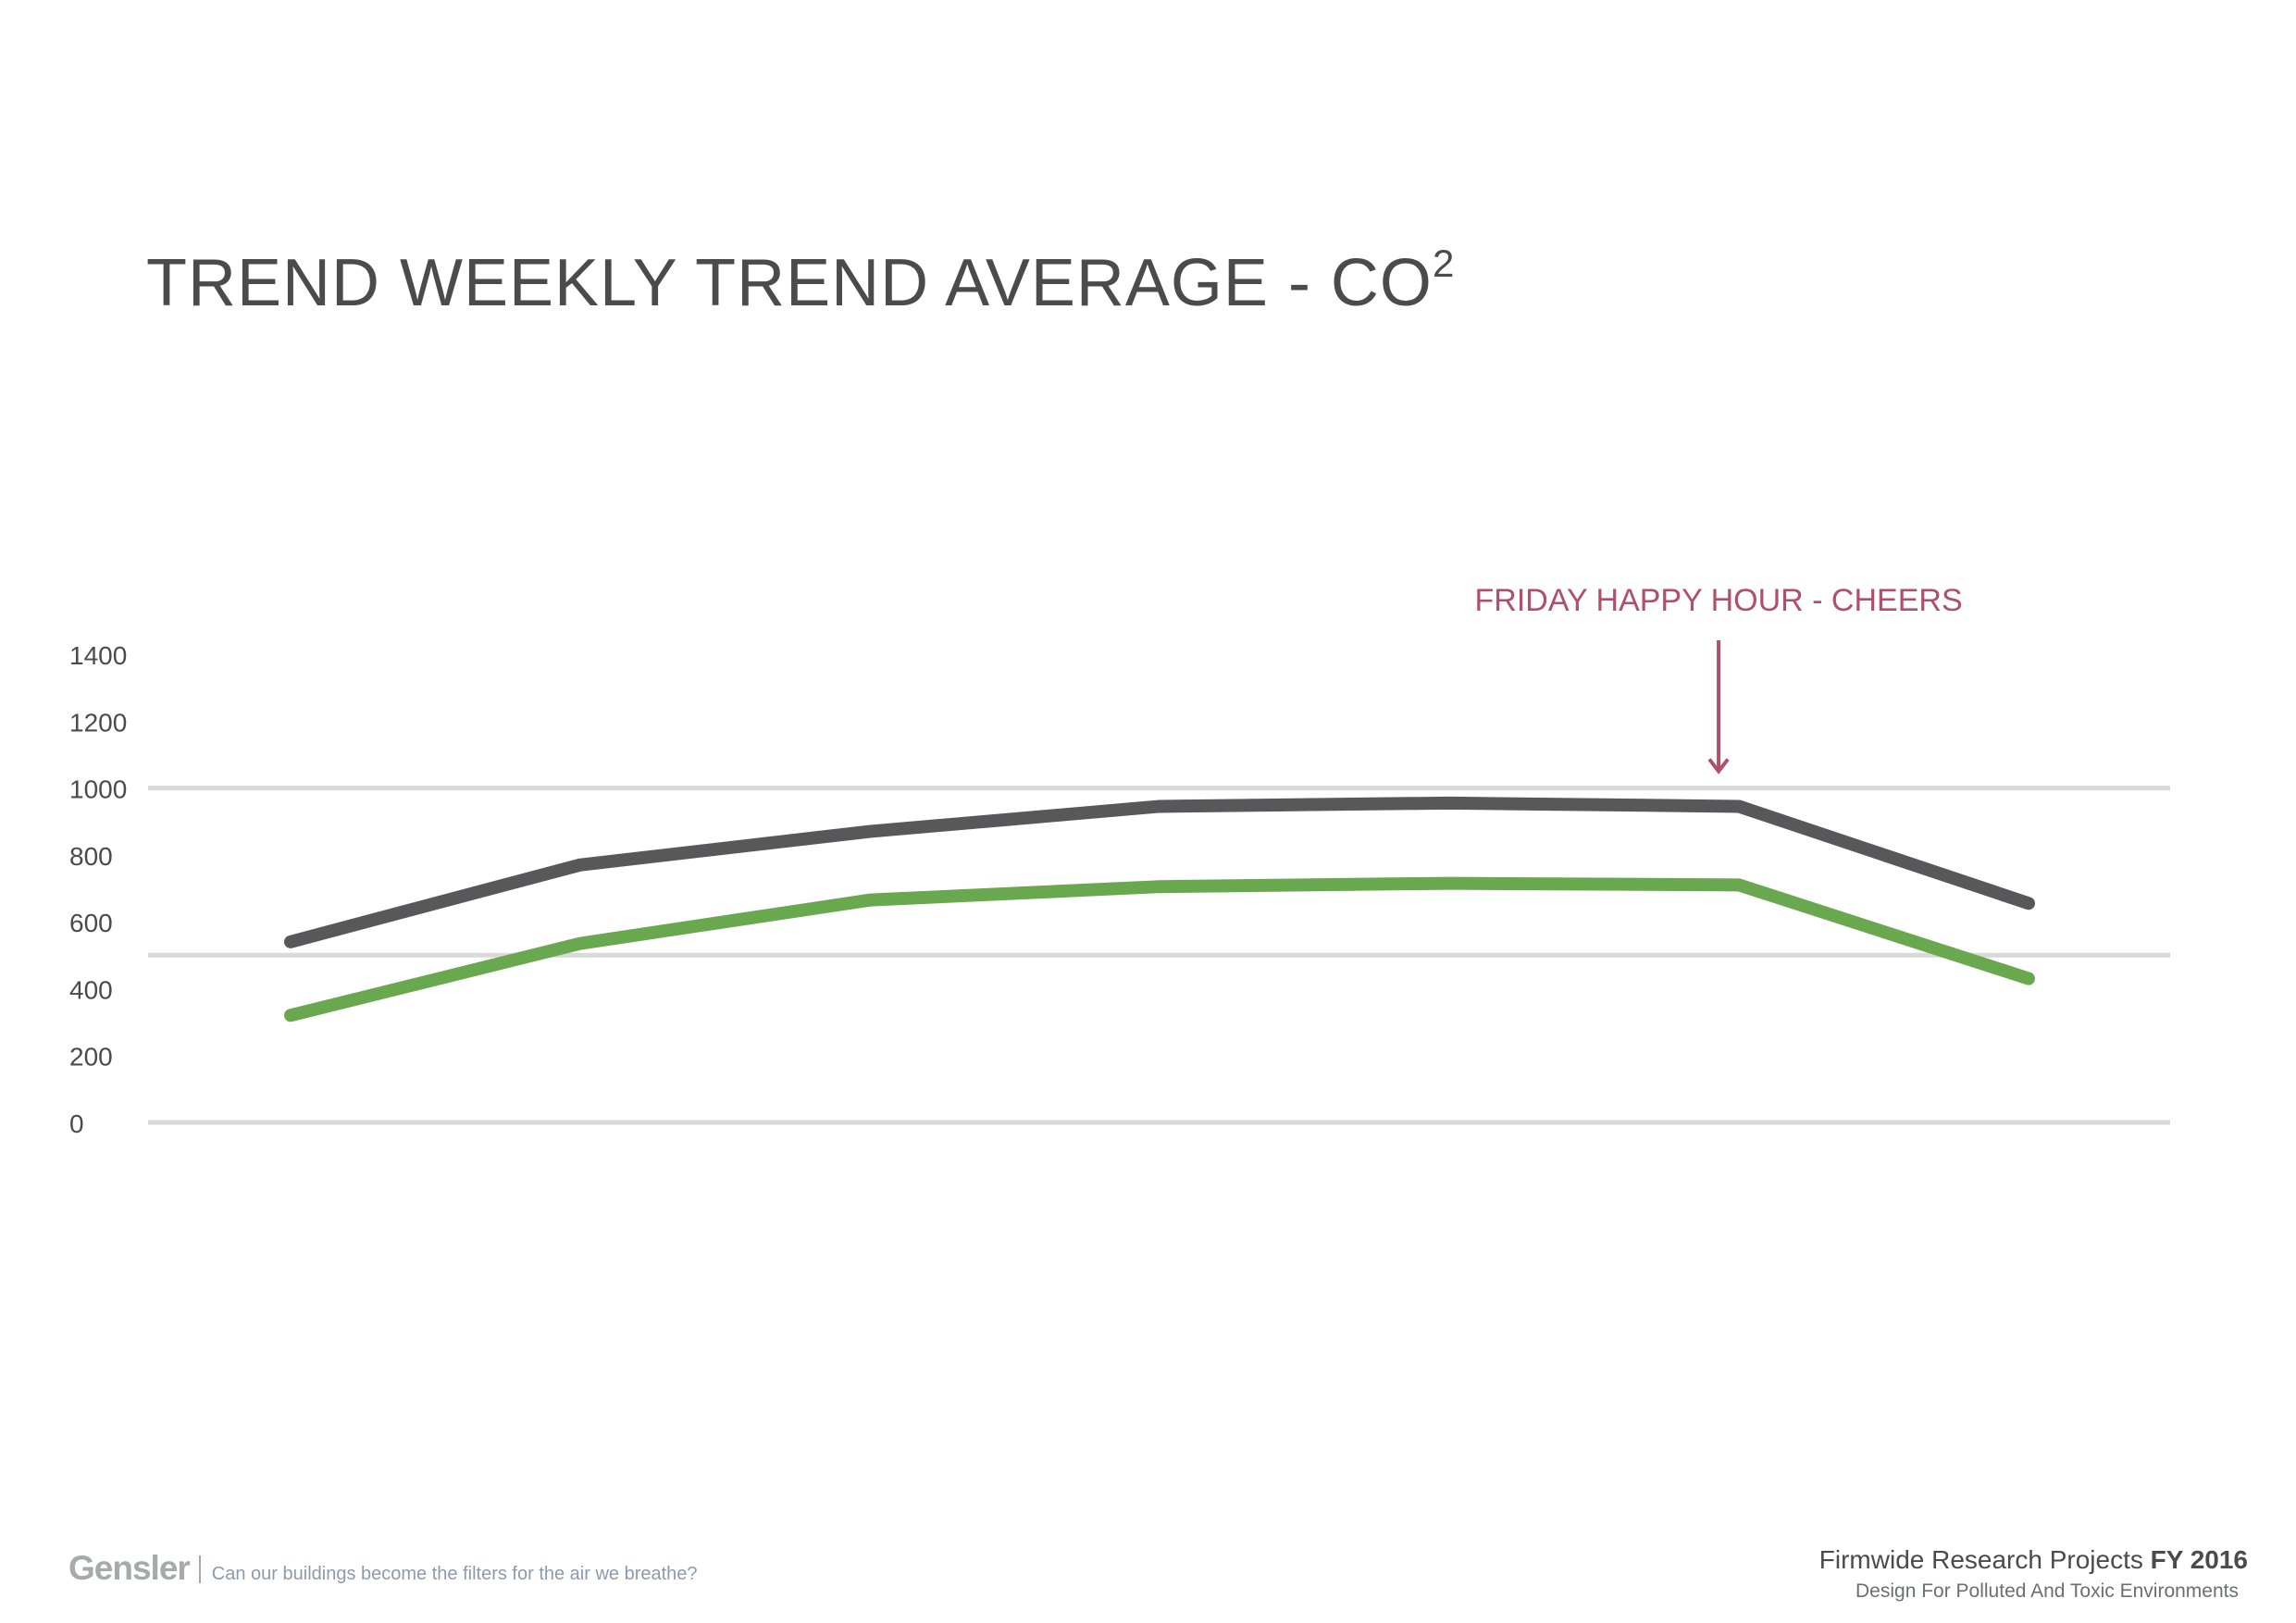  I want to click on y-axis-tick-labels: 1400 1200 1000 800 600 400 200 0, so click(98, 889).